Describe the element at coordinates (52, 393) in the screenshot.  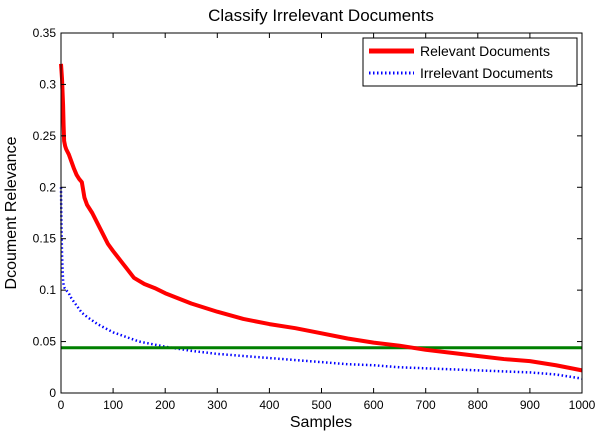
I see `y-tick-label: 0` at that location.